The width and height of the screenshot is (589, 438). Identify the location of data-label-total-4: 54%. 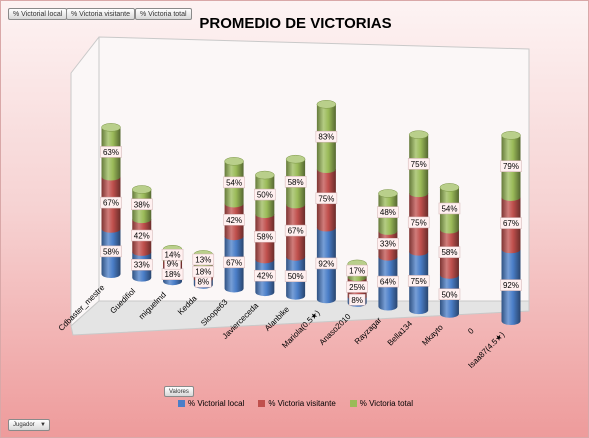
(234, 182).